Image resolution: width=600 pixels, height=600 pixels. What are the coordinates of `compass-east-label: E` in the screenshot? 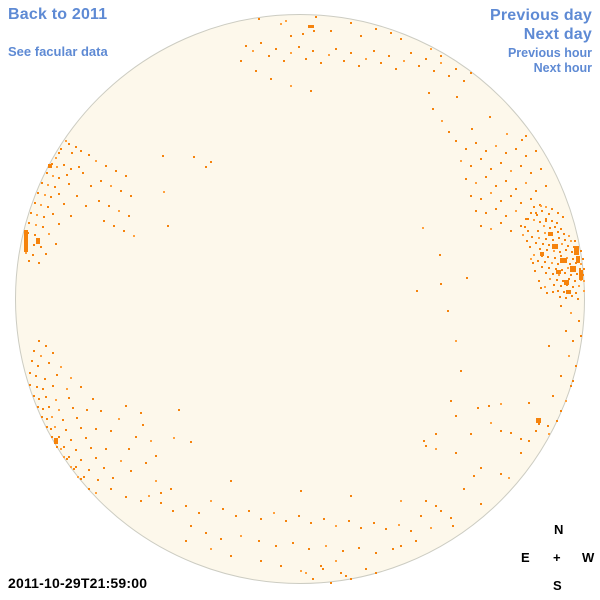 It's located at (525, 557).